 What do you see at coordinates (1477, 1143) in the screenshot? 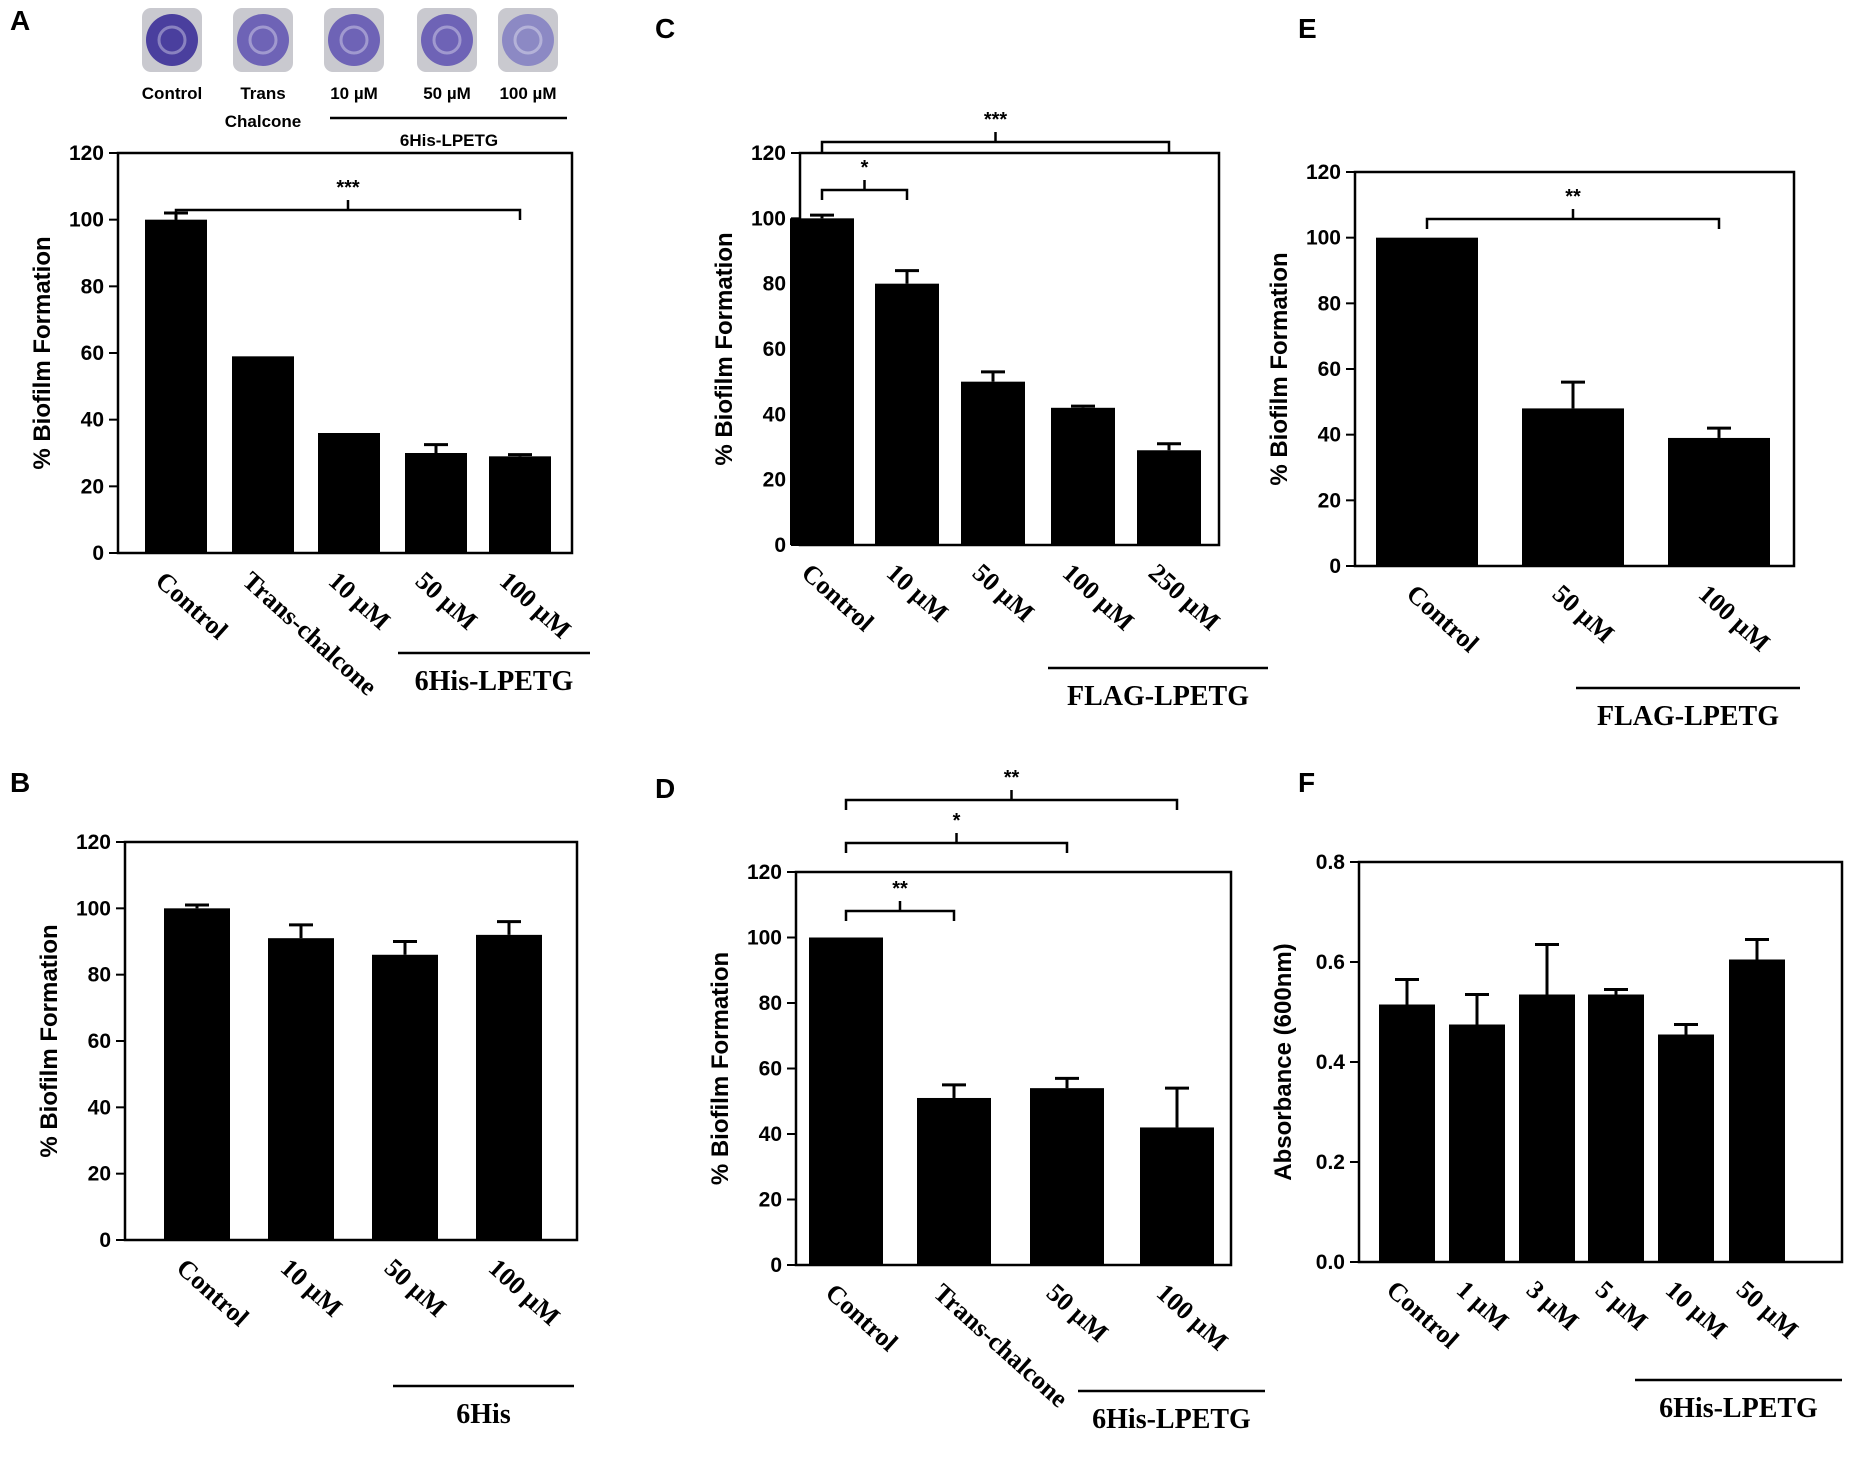
I see `bar-1-m` at bounding box center [1477, 1143].